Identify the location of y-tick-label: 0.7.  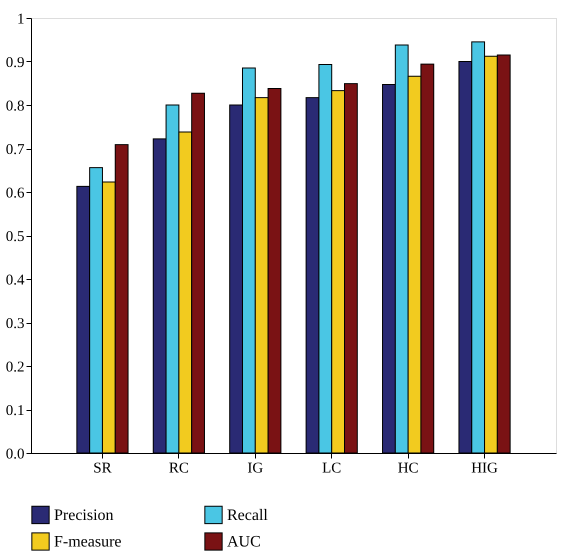
(15, 150).